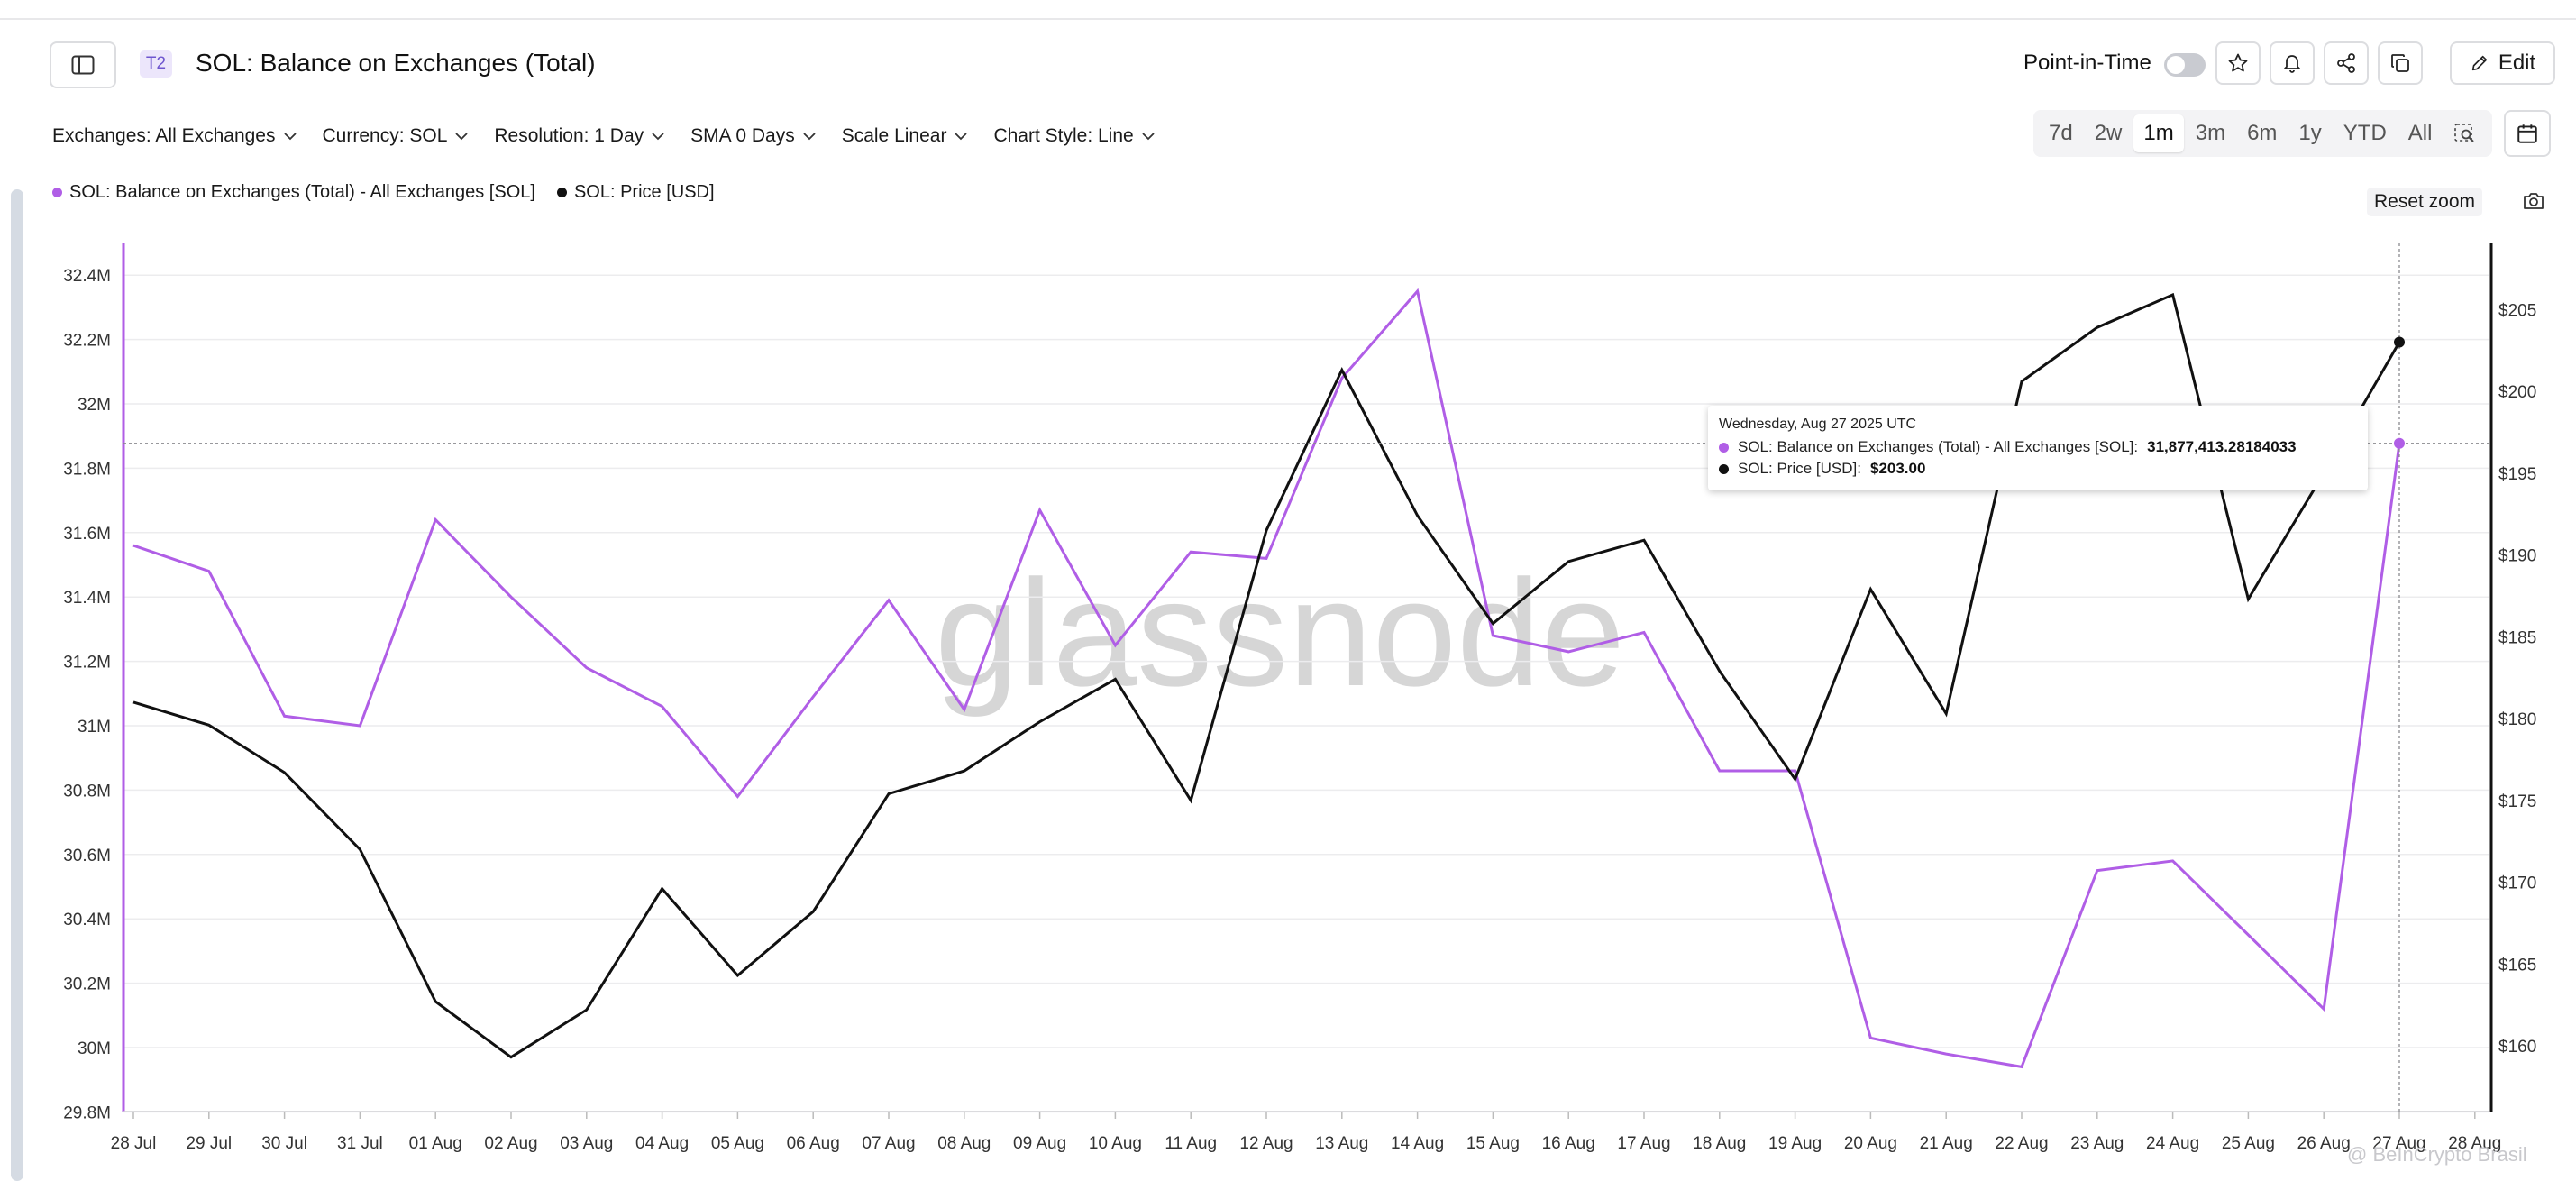 The width and height of the screenshot is (2576, 1181). What do you see at coordinates (1568, 1143) in the screenshot?
I see `x-tick-label: 16 Aug` at bounding box center [1568, 1143].